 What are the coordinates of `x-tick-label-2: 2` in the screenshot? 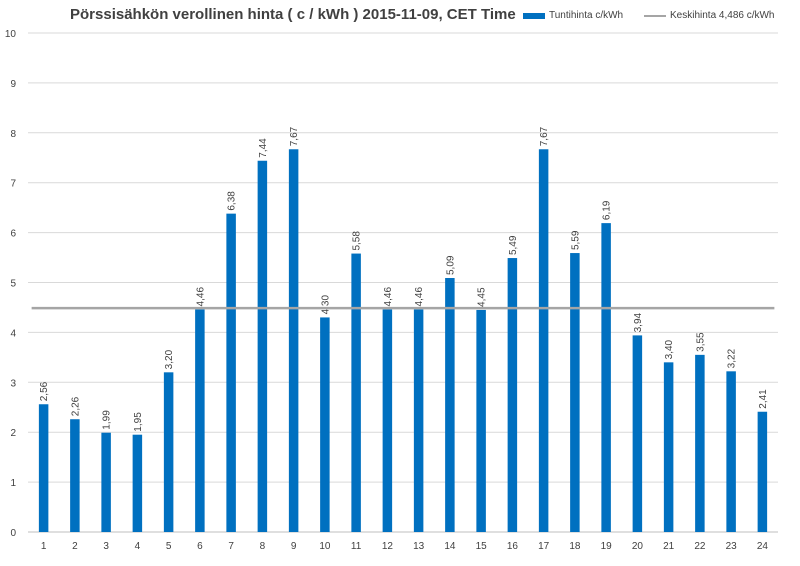 It's located at (75, 546).